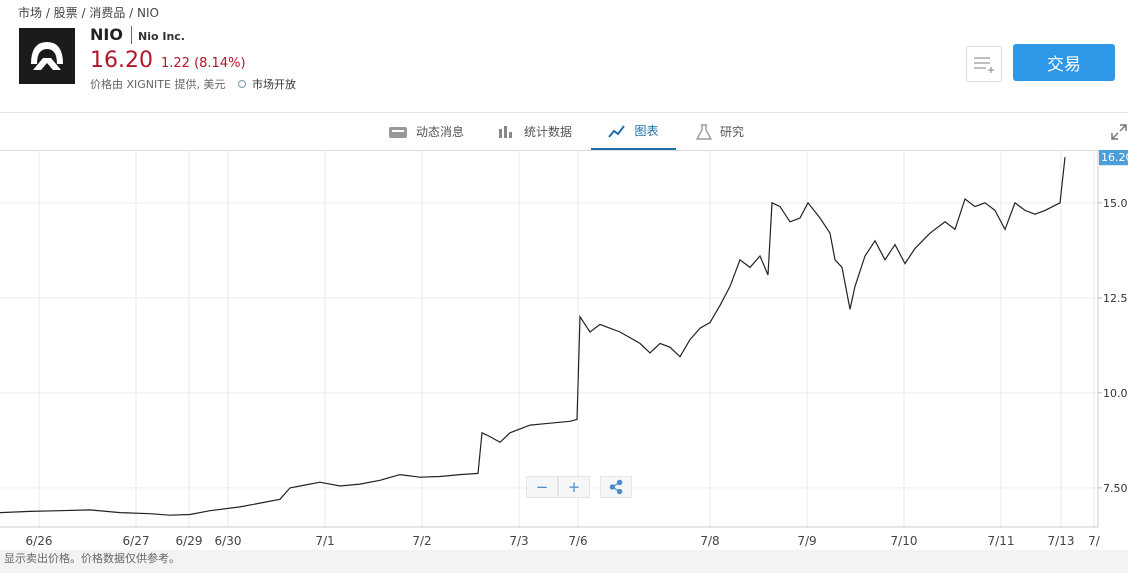 This screenshot has height=573, width=1128. I want to click on x-tick-label: 6/27, so click(136, 541).